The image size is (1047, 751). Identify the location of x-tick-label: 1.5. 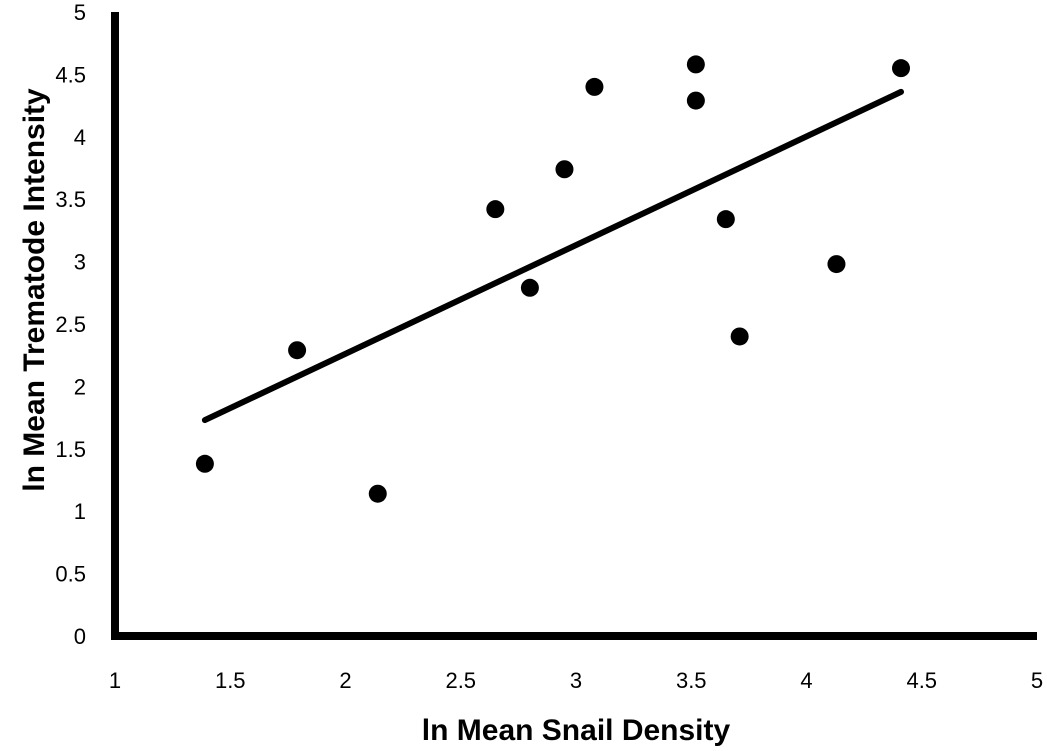
(230, 680).